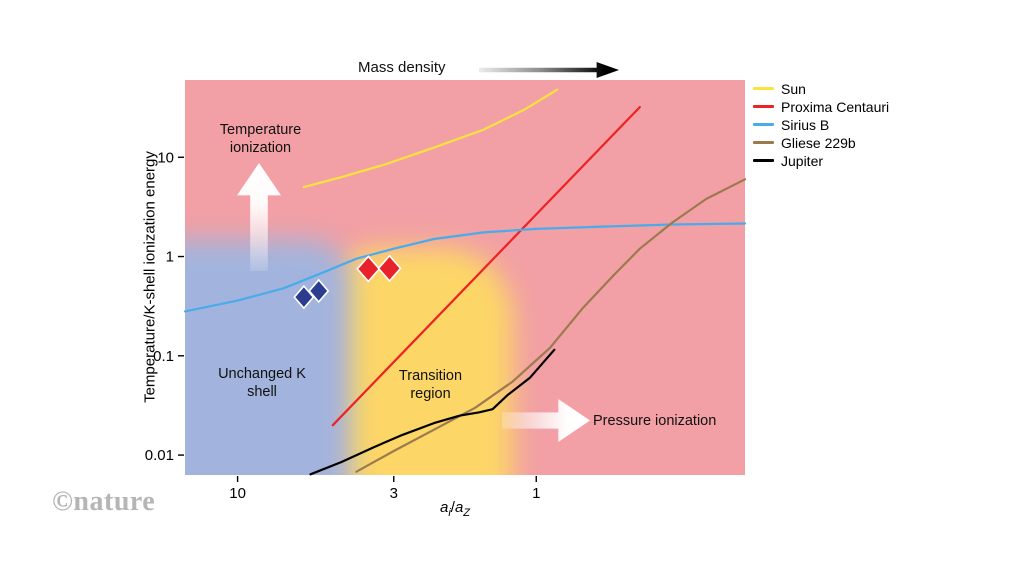 The image size is (1024, 576). I want to click on legend-item-proxima-centauri: Proxima Centauri, so click(821, 106).